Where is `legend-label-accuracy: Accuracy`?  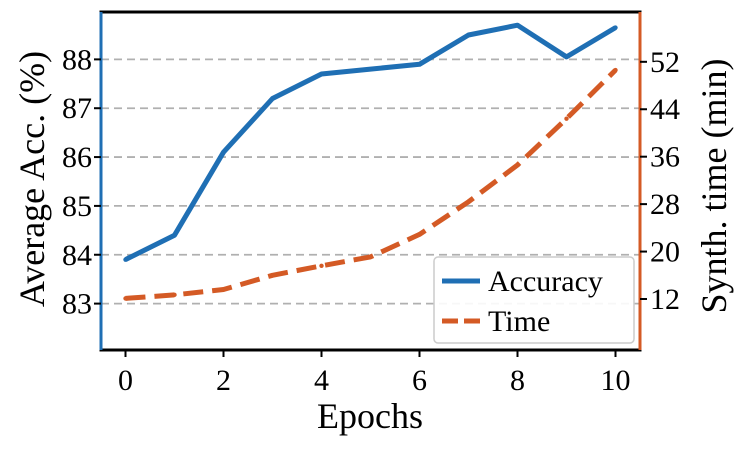
legend-label-accuracy: Accuracy is located at coordinates (545, 281).